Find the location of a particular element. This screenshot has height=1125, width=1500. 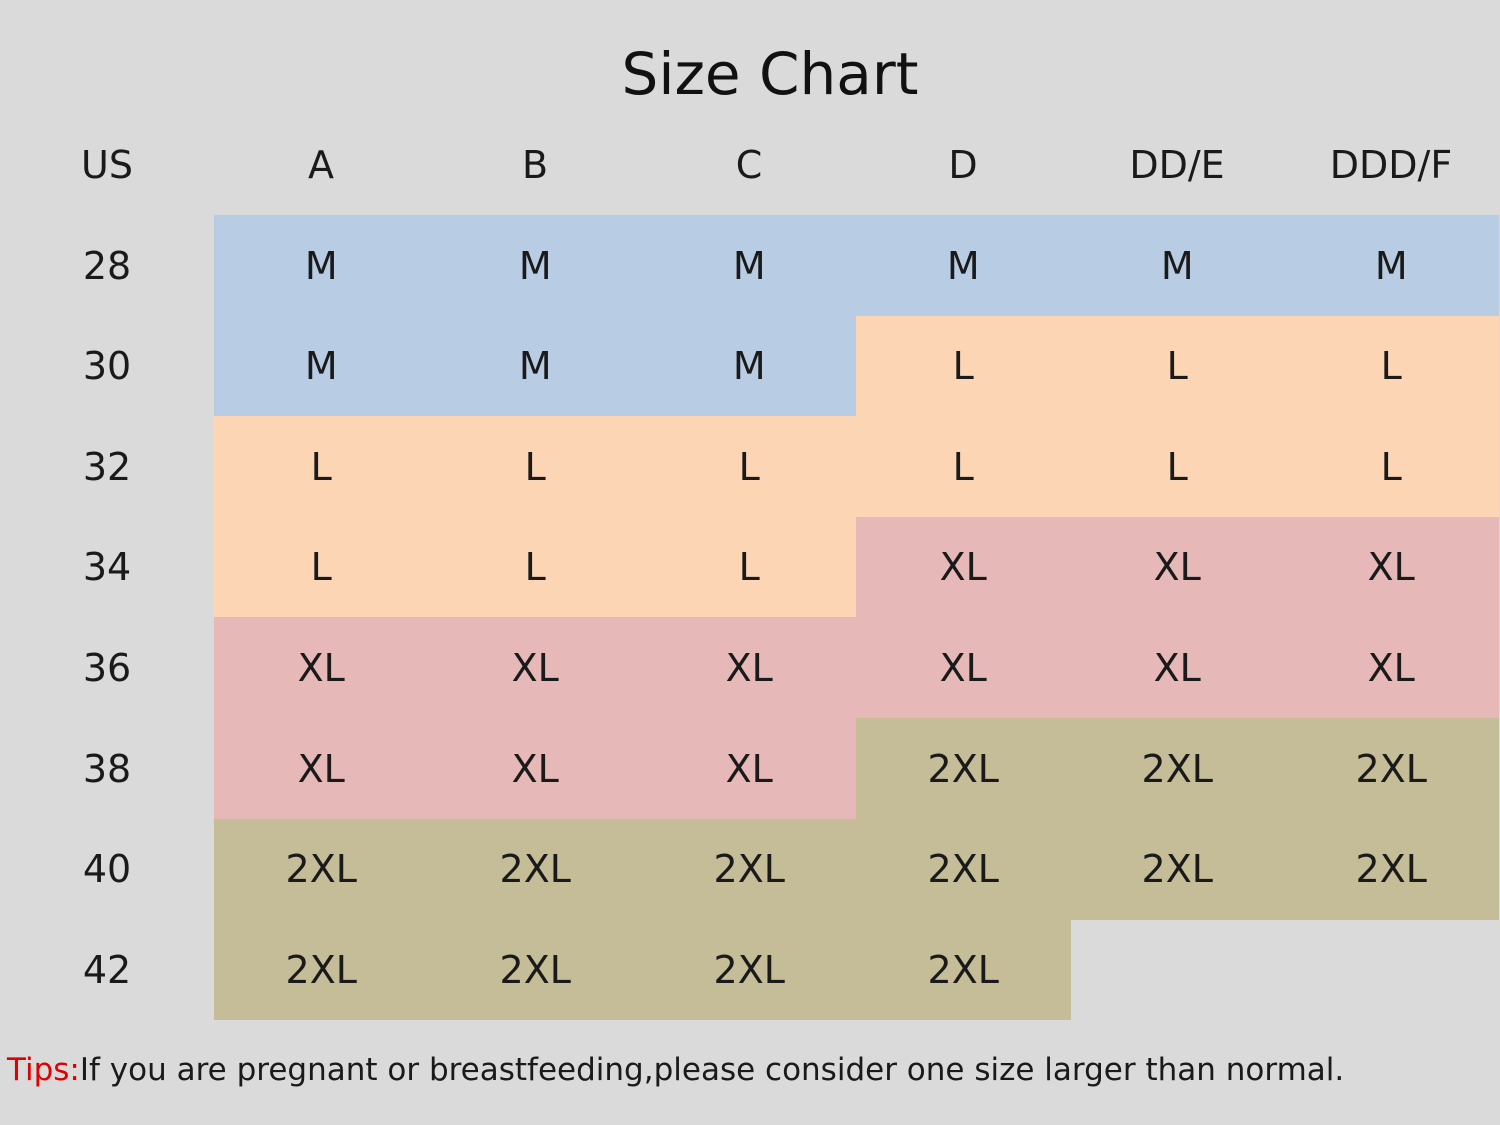

column-header: B is located at coordinates (535, 165).